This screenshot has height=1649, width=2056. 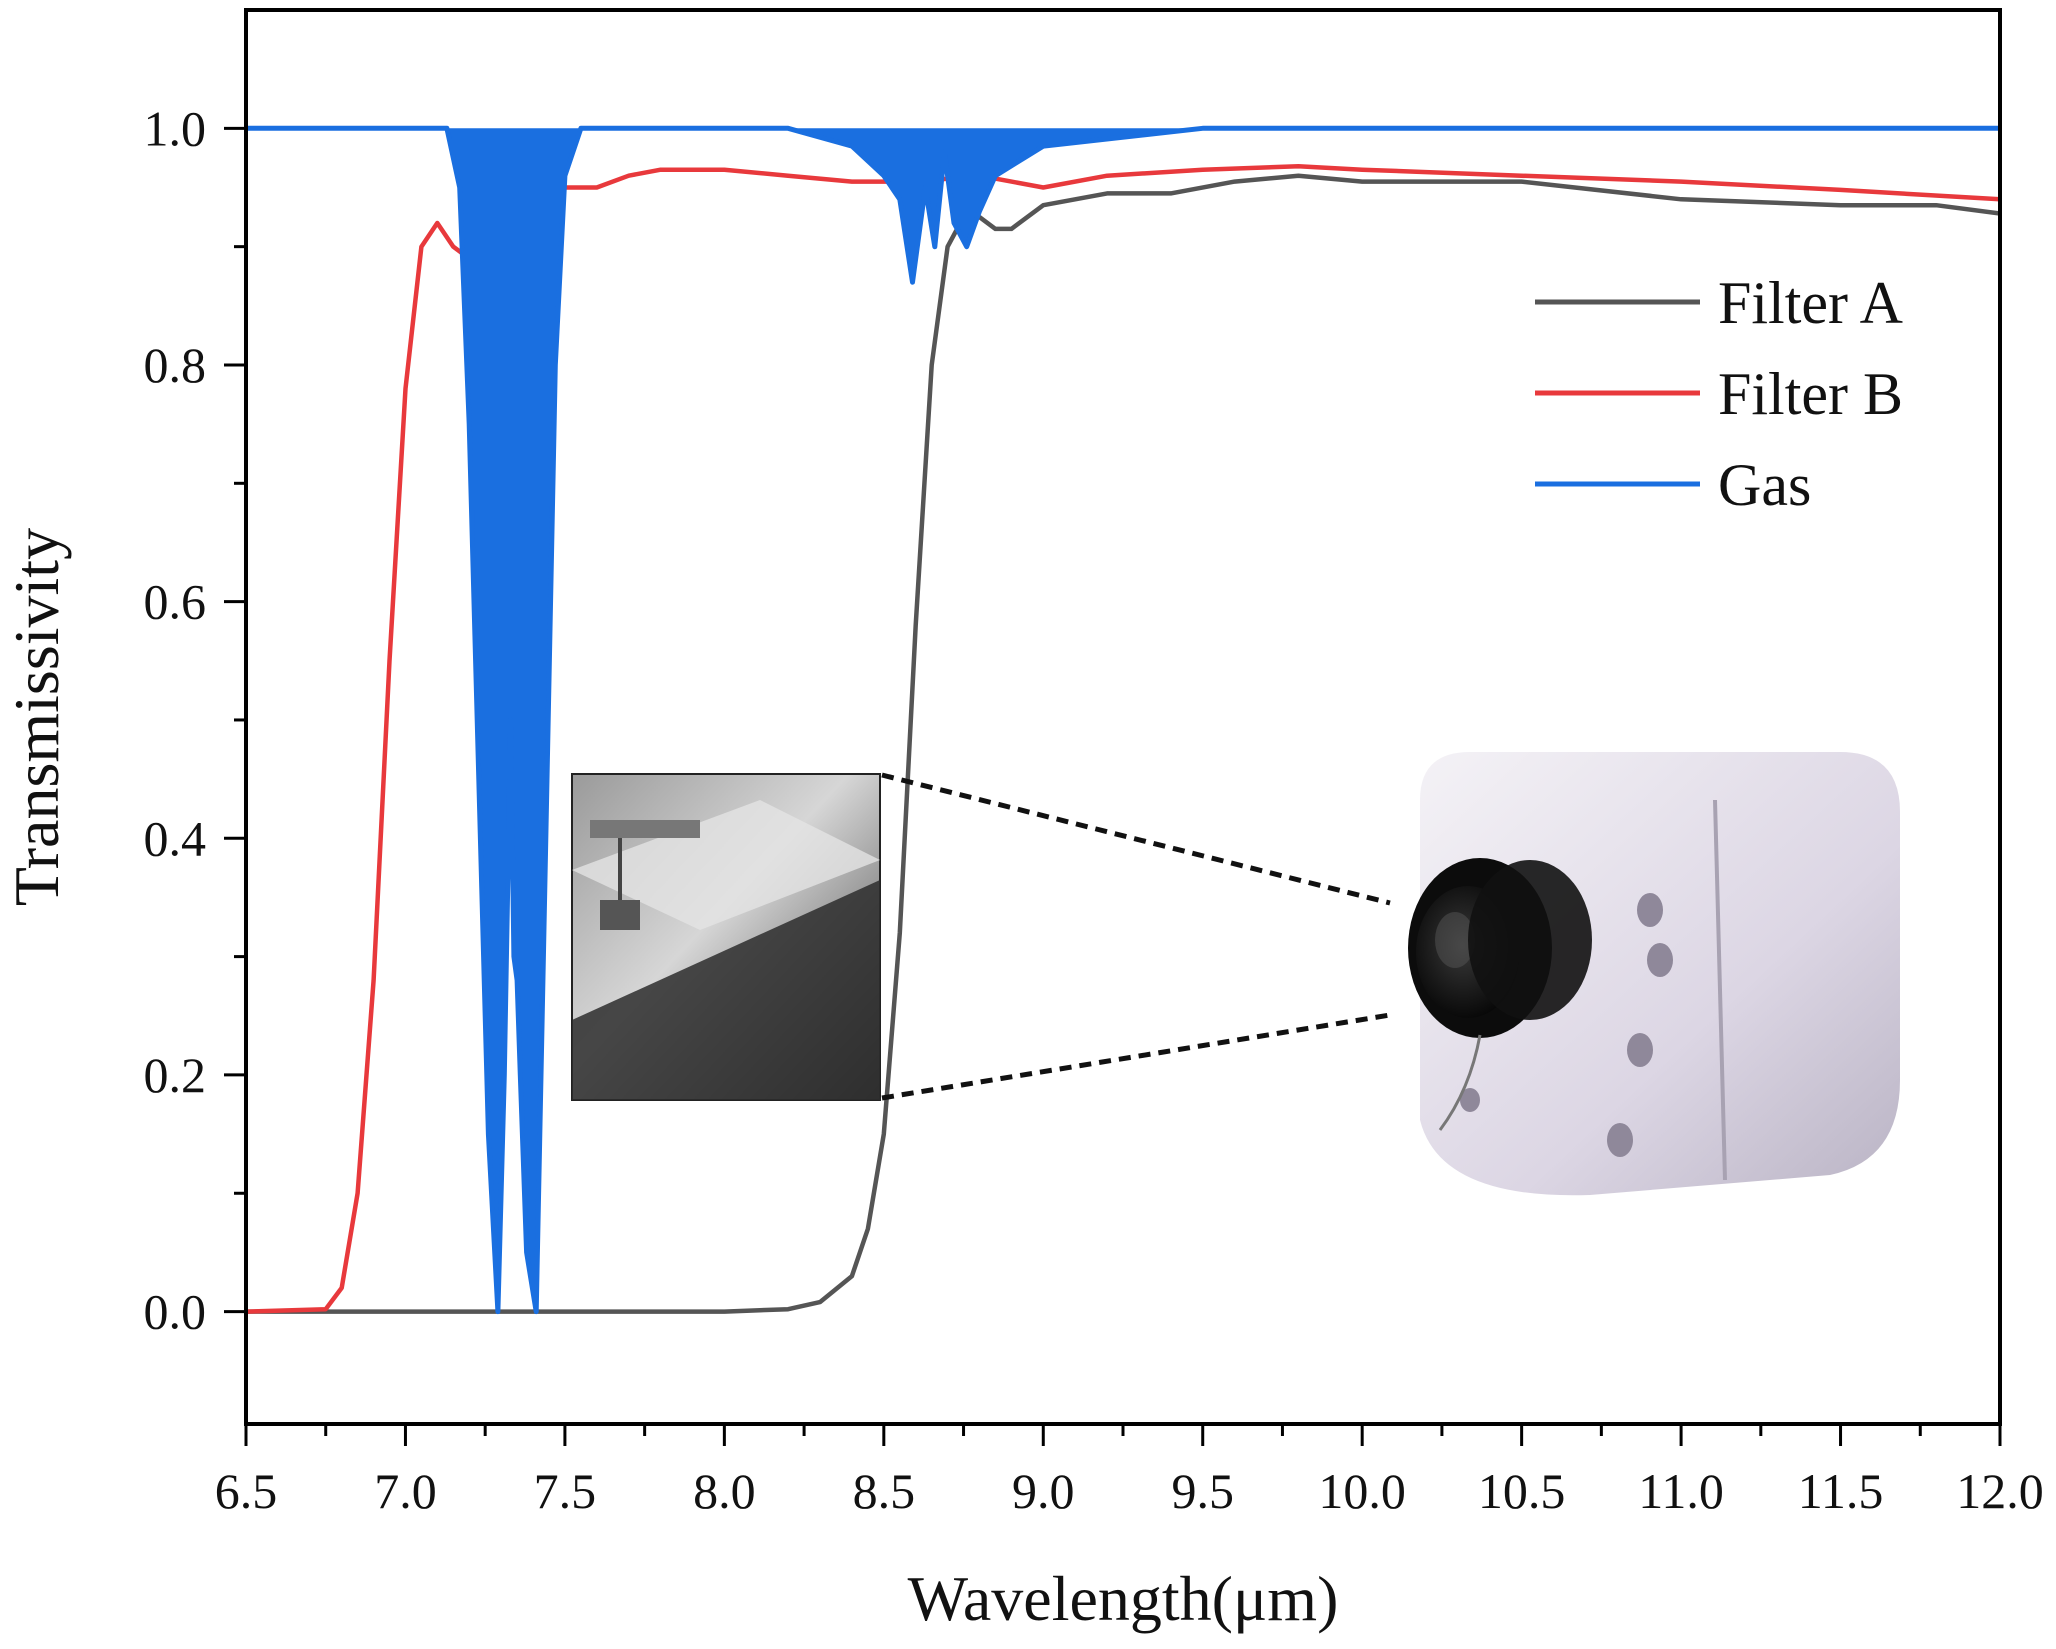 I want to click on y-tick-label: 0.2, so click(x=175, y=1075).